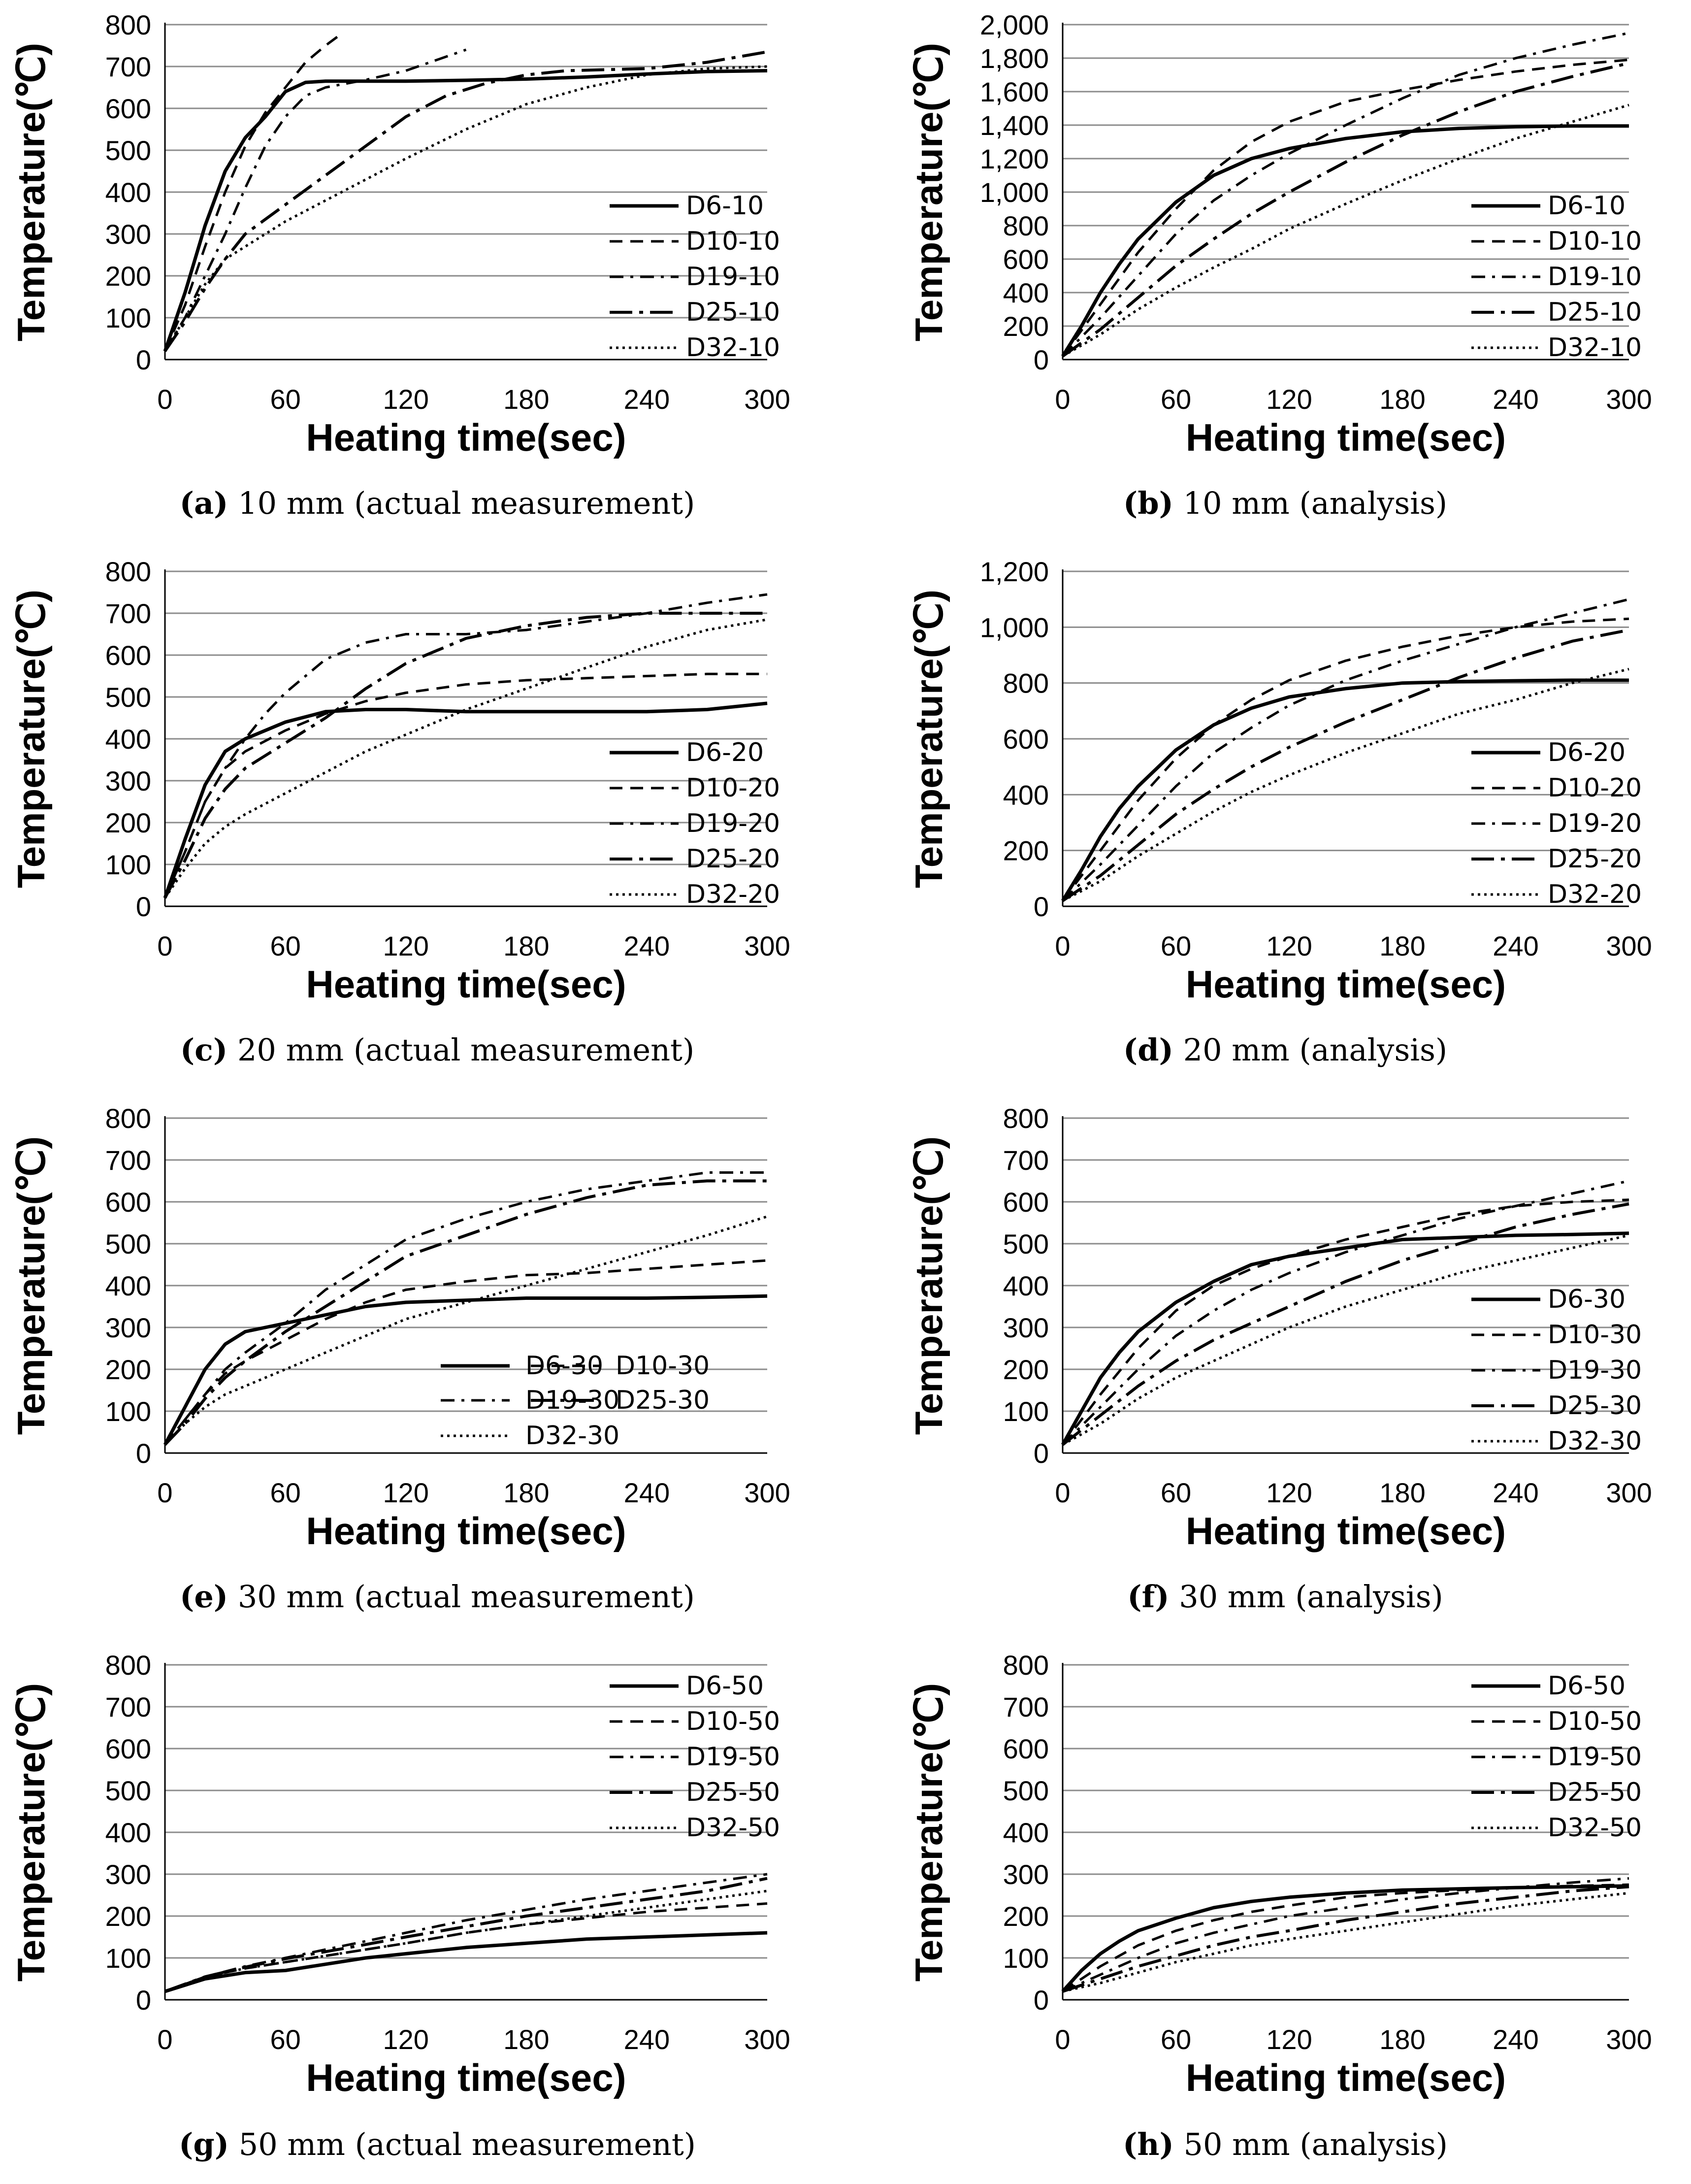  I want to click on legend-label: D32-10, so click(733, 348).